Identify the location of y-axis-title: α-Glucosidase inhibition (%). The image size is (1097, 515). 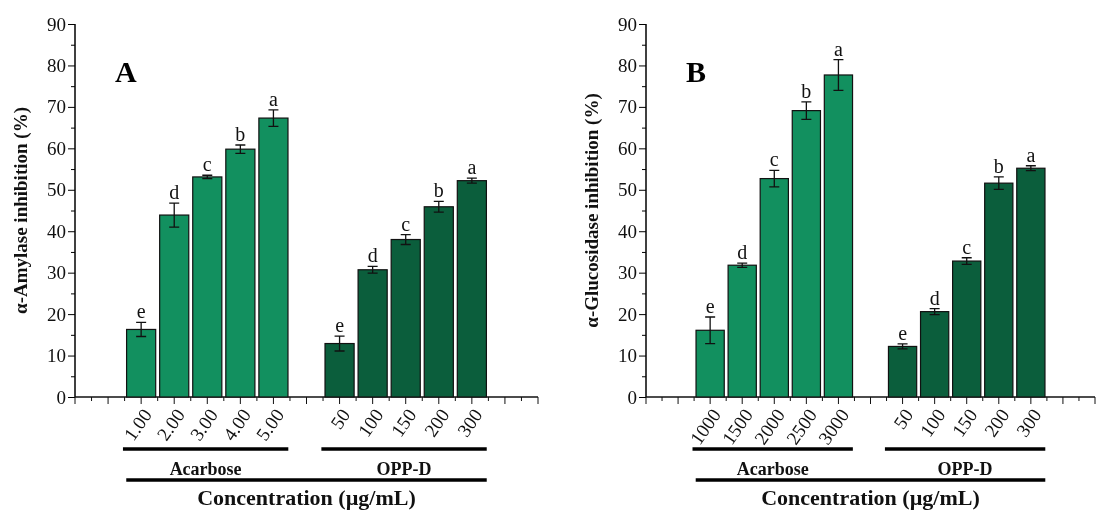
(592, 210).